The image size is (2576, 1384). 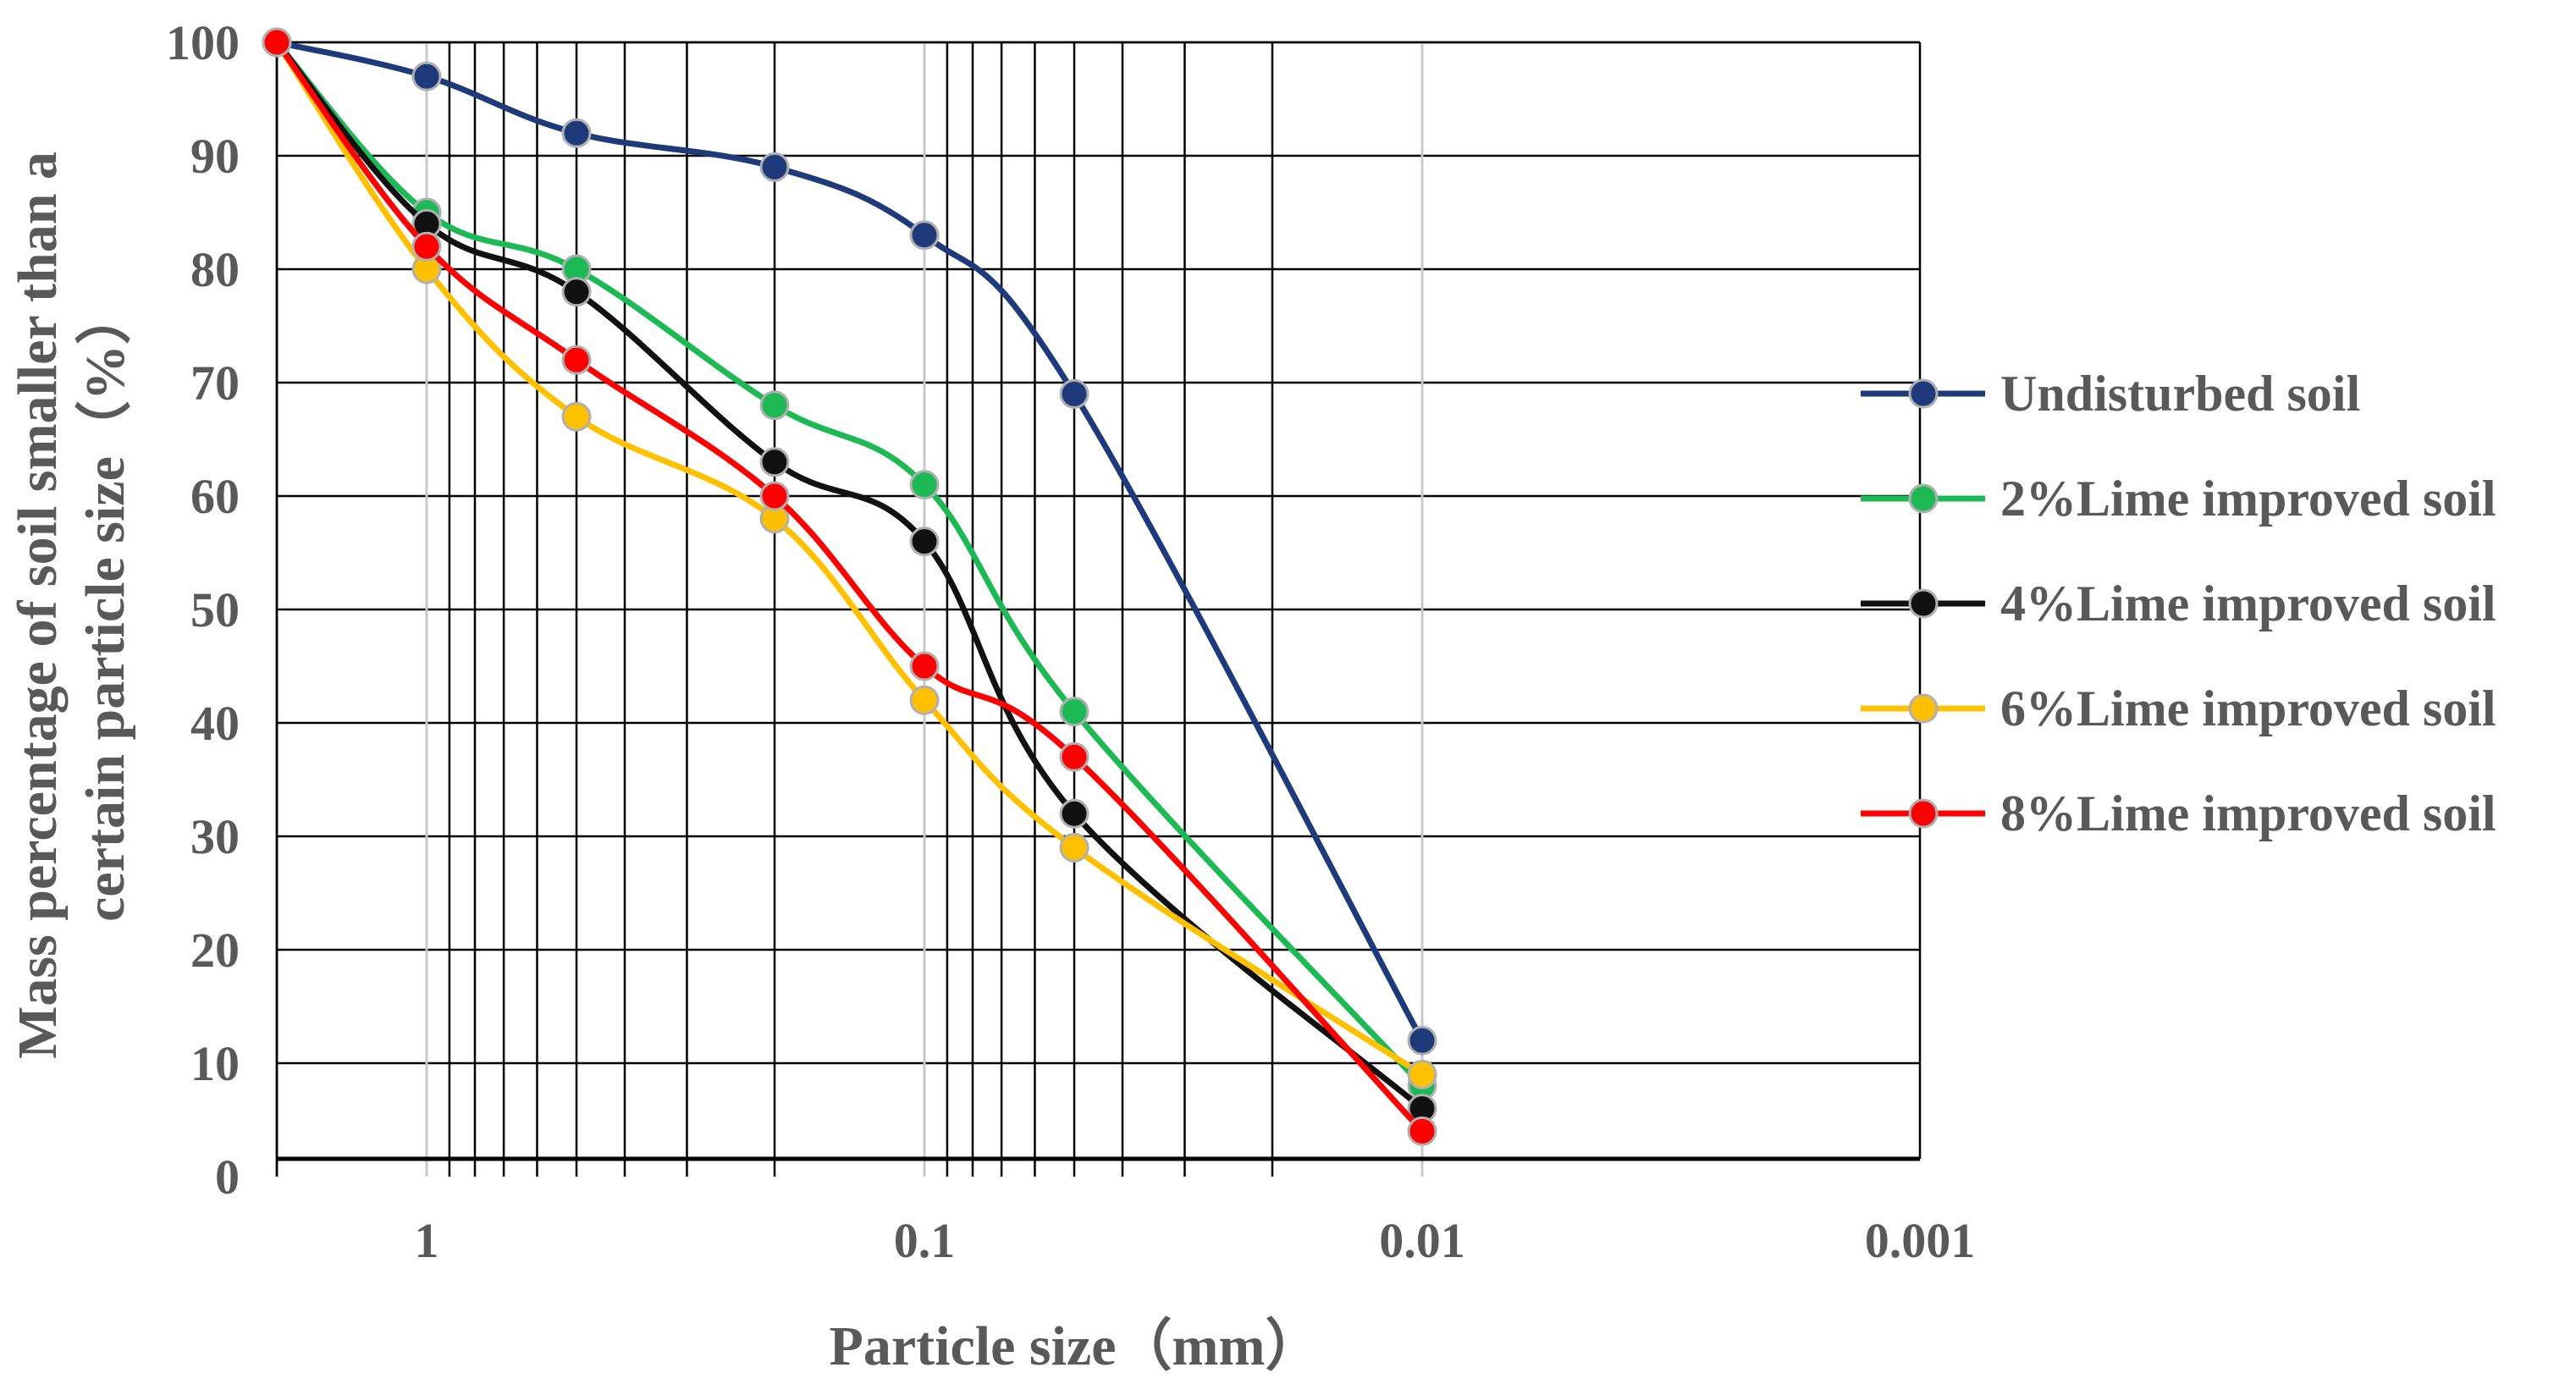 What do you see at coordinates (215, 156) in the screenshot?
I see `y-tick-label: 90` at bounding box center [215, 156].